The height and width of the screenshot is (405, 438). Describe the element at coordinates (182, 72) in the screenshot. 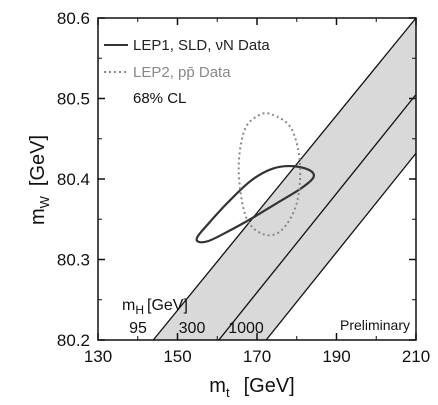

I see `legend-label-lep2: LEP2, pp̄ Data` at that location.